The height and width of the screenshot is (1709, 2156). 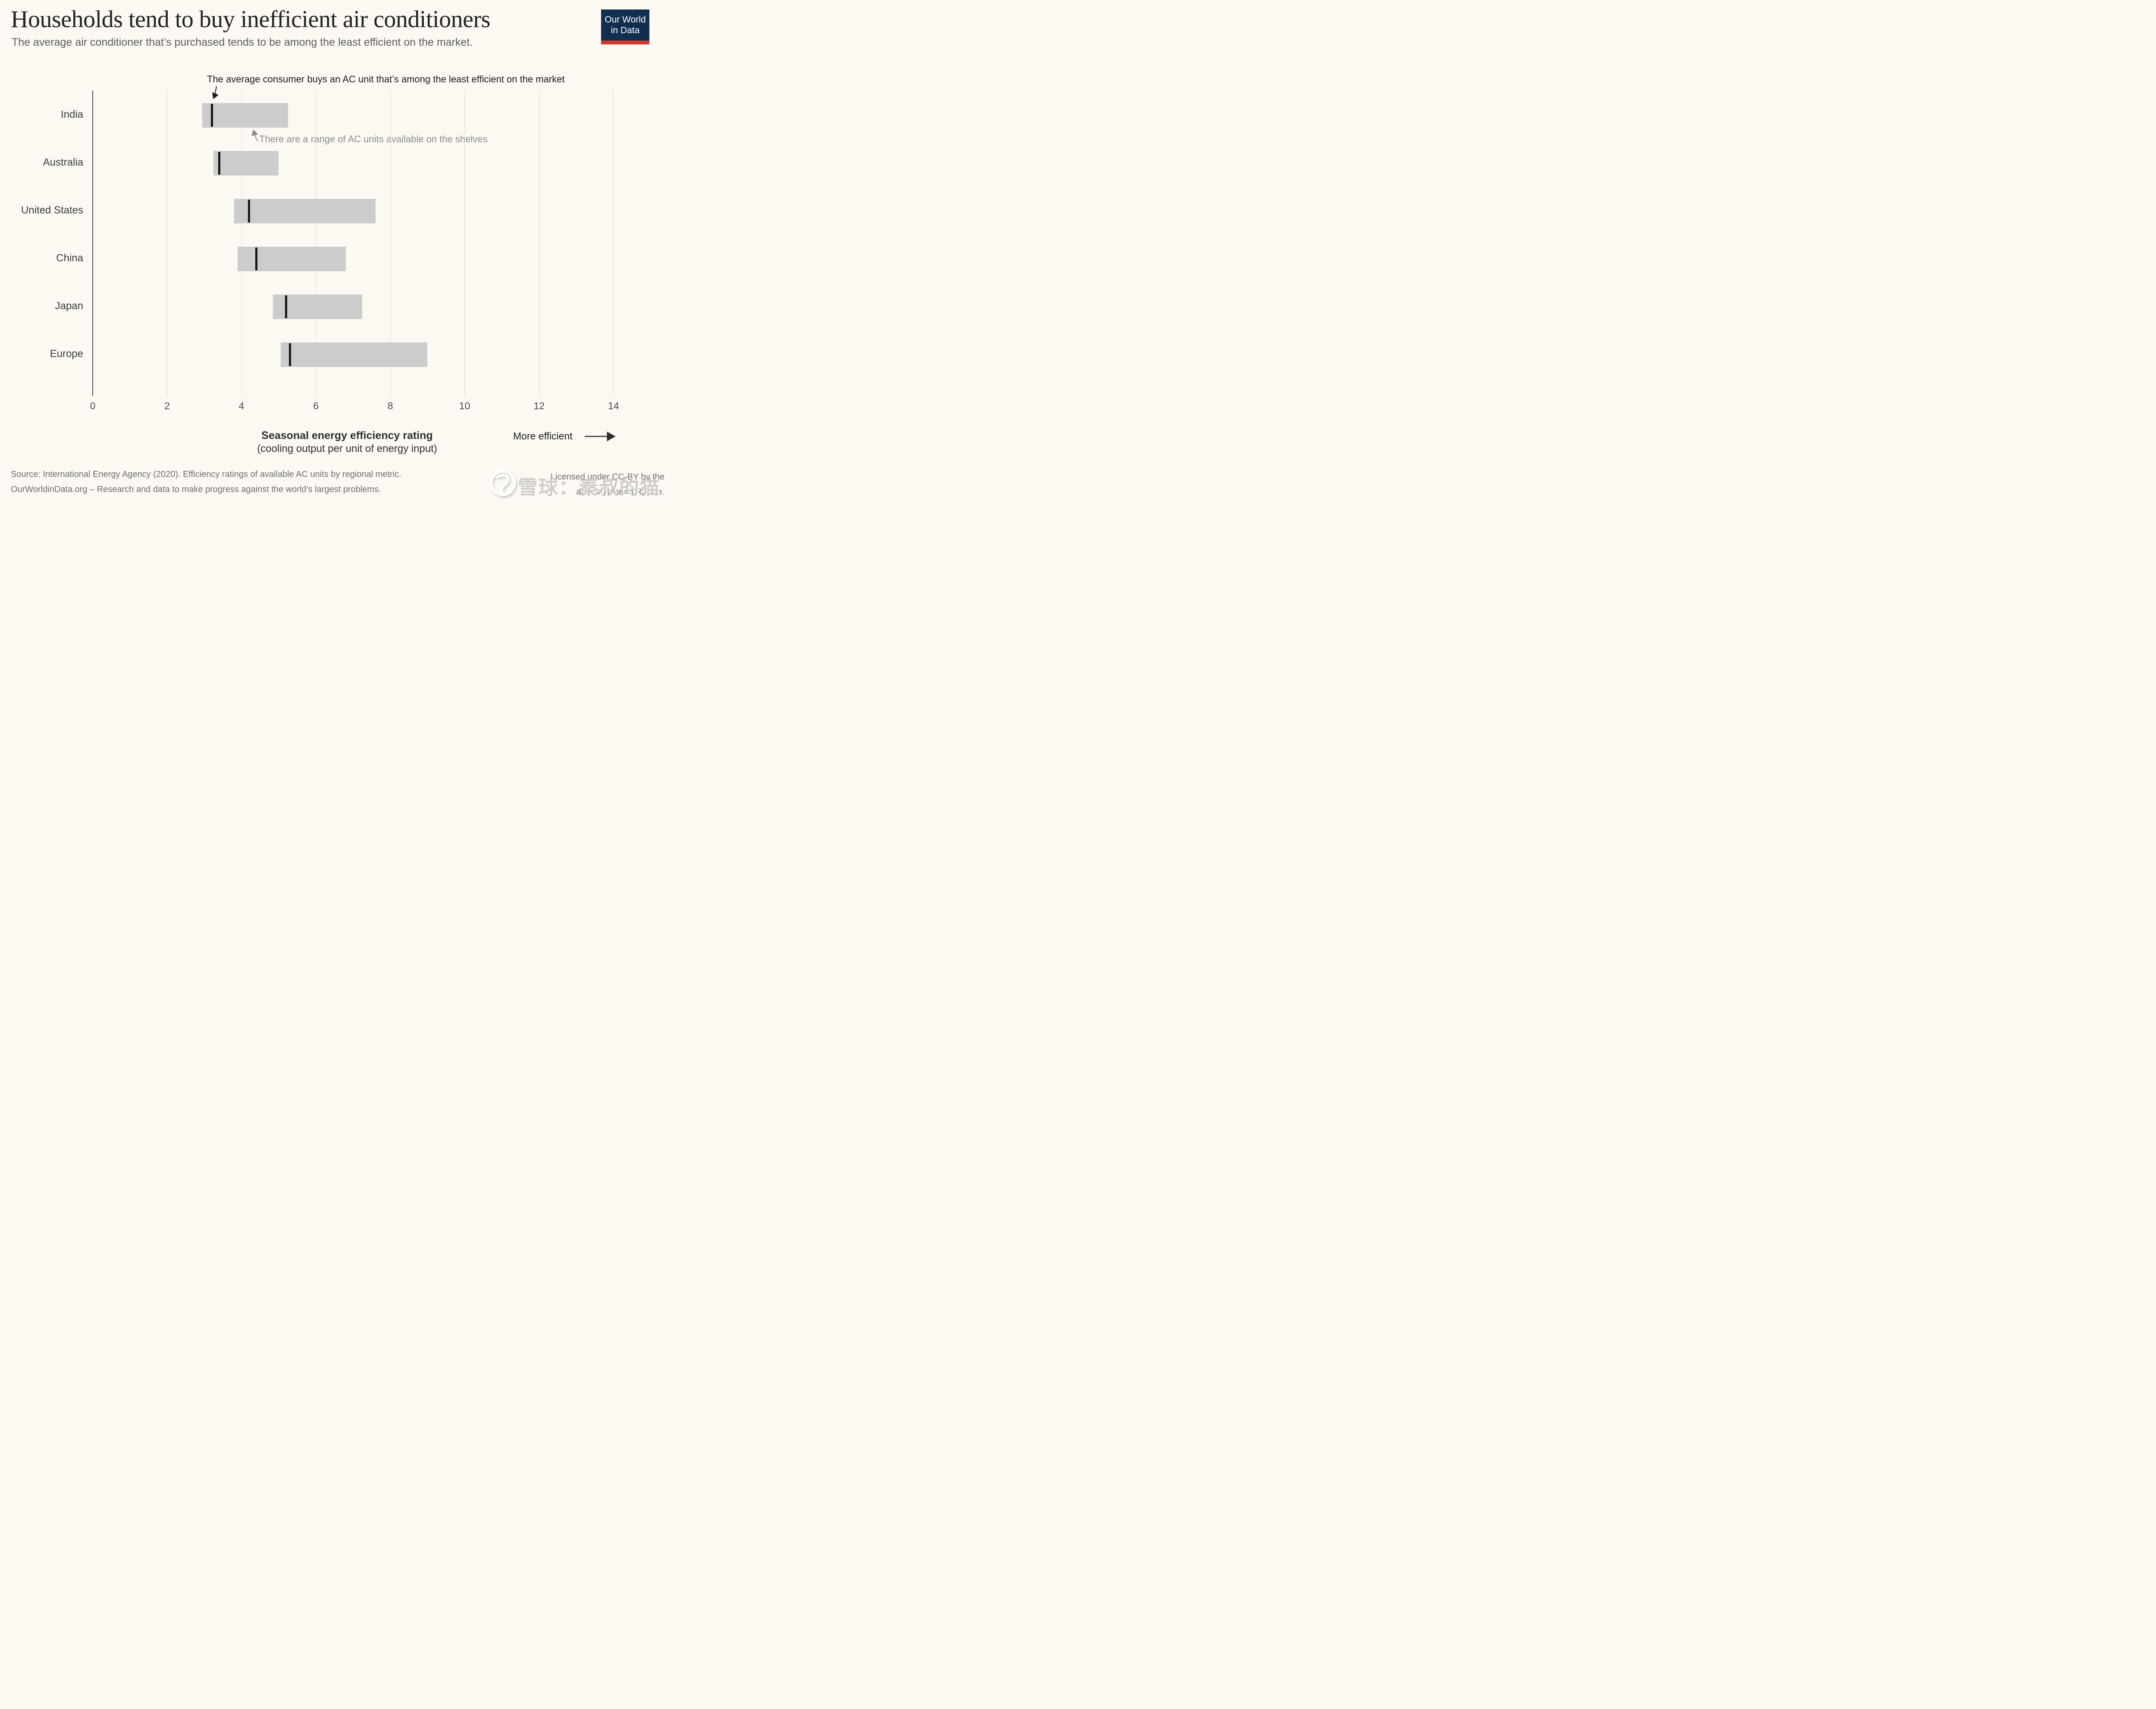 What do you see at coordinates (347, 436) in the screenshot?
I see `x-axis-title-line1: Seasonal energy efficiency rating` at bounding box center [347, 436].